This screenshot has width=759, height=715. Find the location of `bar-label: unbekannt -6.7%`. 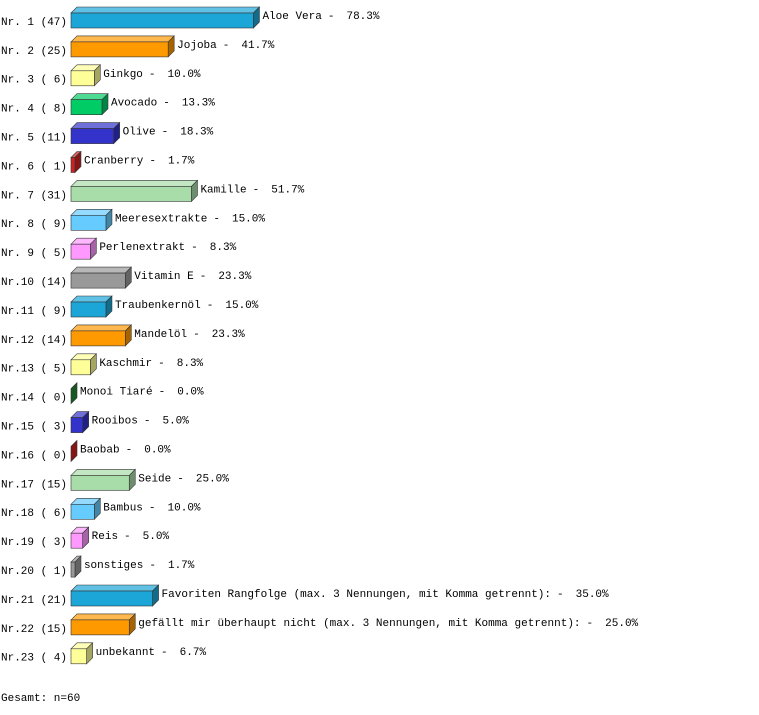

bar-label: unbekannt -6.7% is located at coordinates (151, 653).